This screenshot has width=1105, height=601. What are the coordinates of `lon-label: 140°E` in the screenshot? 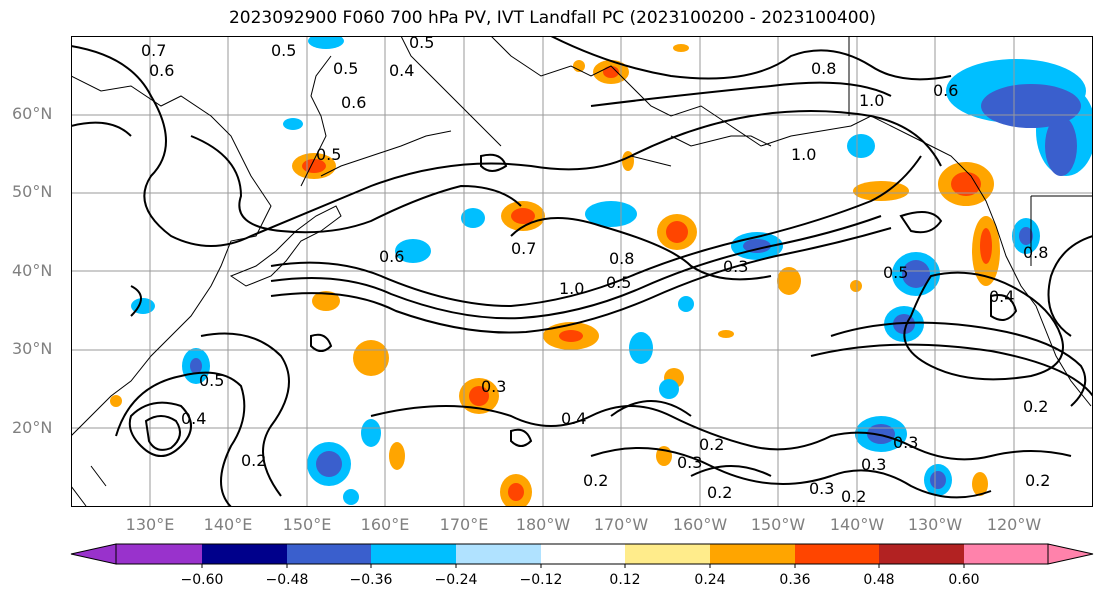 It's located at (228, 524).